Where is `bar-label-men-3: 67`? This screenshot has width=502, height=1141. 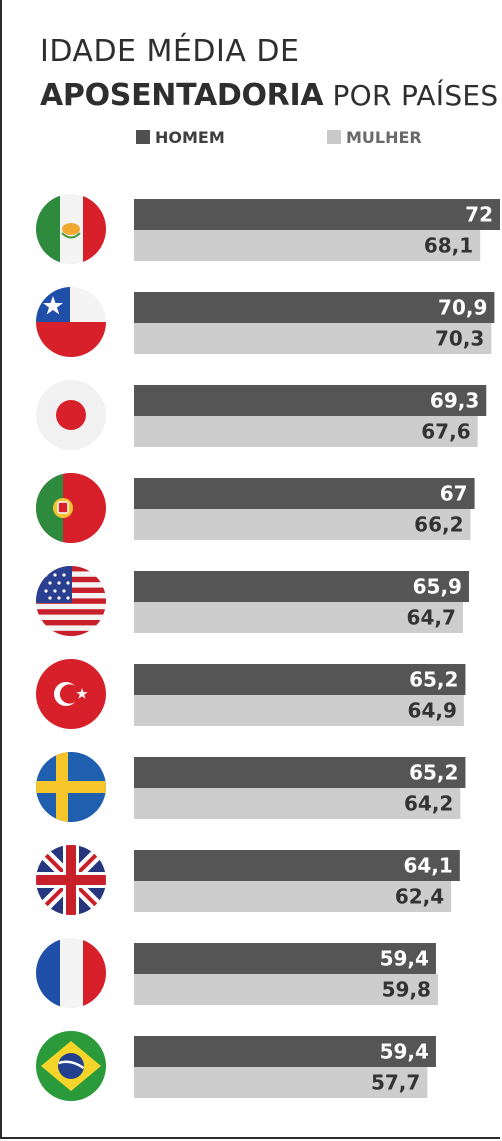
bar-label-men-3: 67 is located at coordinates (454, 494).